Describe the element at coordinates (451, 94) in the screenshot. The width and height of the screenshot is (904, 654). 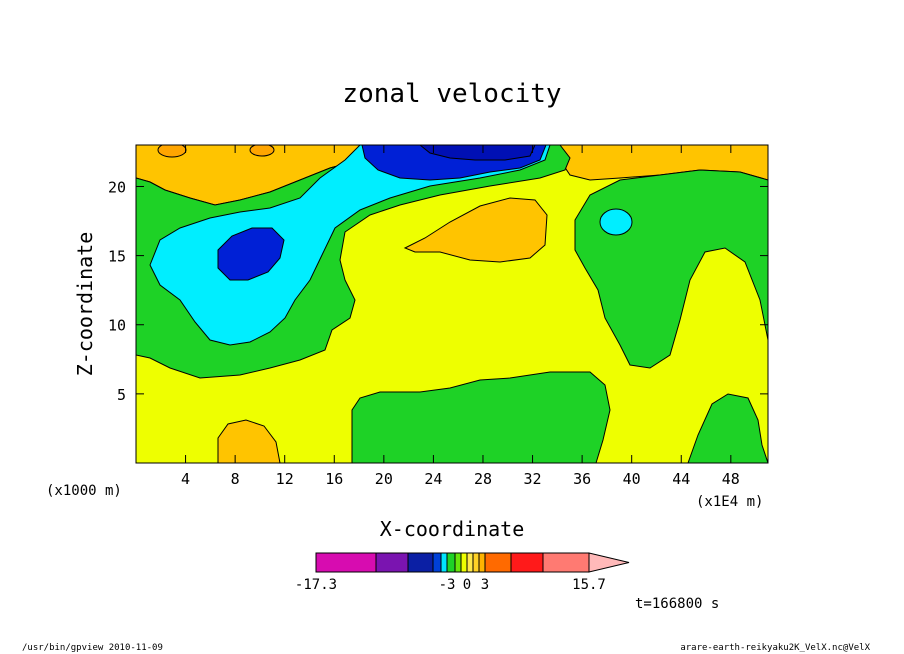
I see `chart-title: zonal velocity` at that location.